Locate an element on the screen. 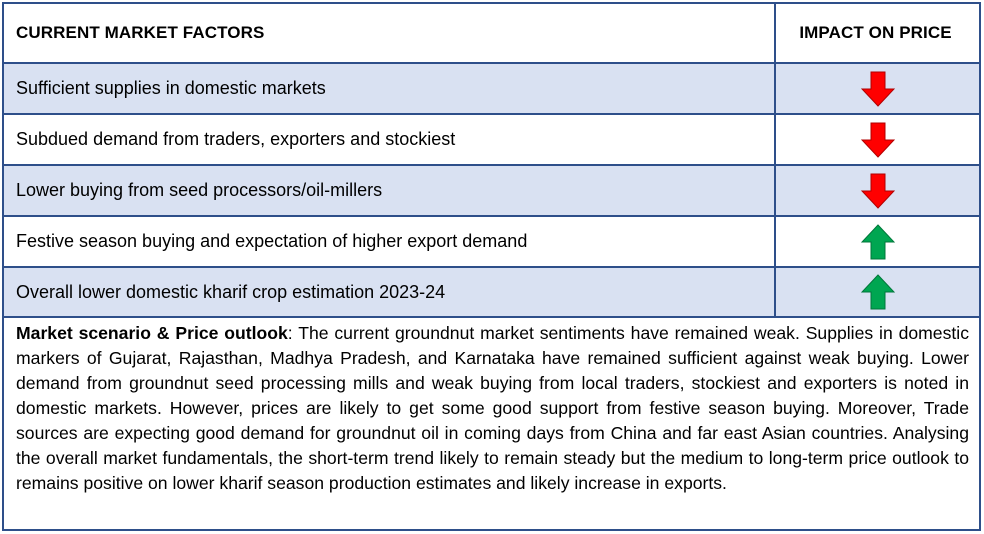 The height and width of the screenshot is (534, 984). header-factors: CURRENT MARKET FACTORS is located at coordinates (390, 33).